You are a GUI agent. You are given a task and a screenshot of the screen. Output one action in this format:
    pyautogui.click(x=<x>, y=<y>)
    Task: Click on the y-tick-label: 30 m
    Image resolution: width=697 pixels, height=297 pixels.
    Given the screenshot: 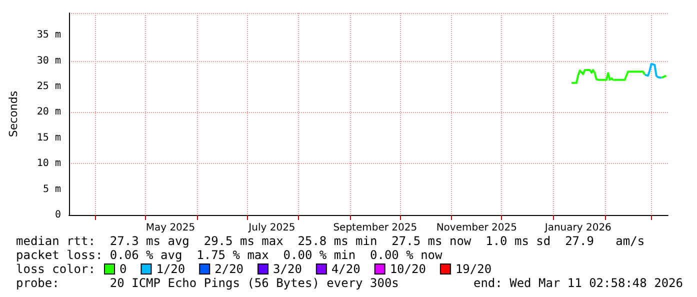 What is the action you would take?
    pyautogui.click(x=48, y=60)
    